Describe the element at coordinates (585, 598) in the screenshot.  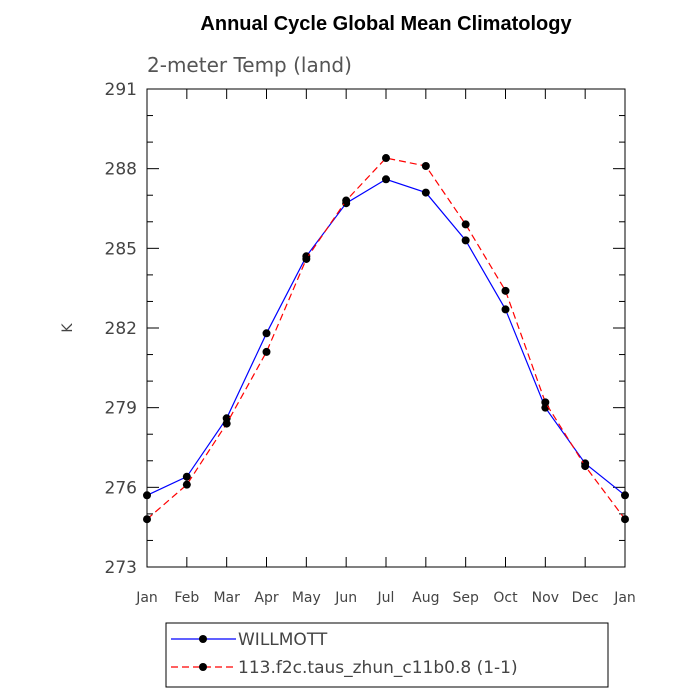
I see `x-tick-label: Dec` at that location.